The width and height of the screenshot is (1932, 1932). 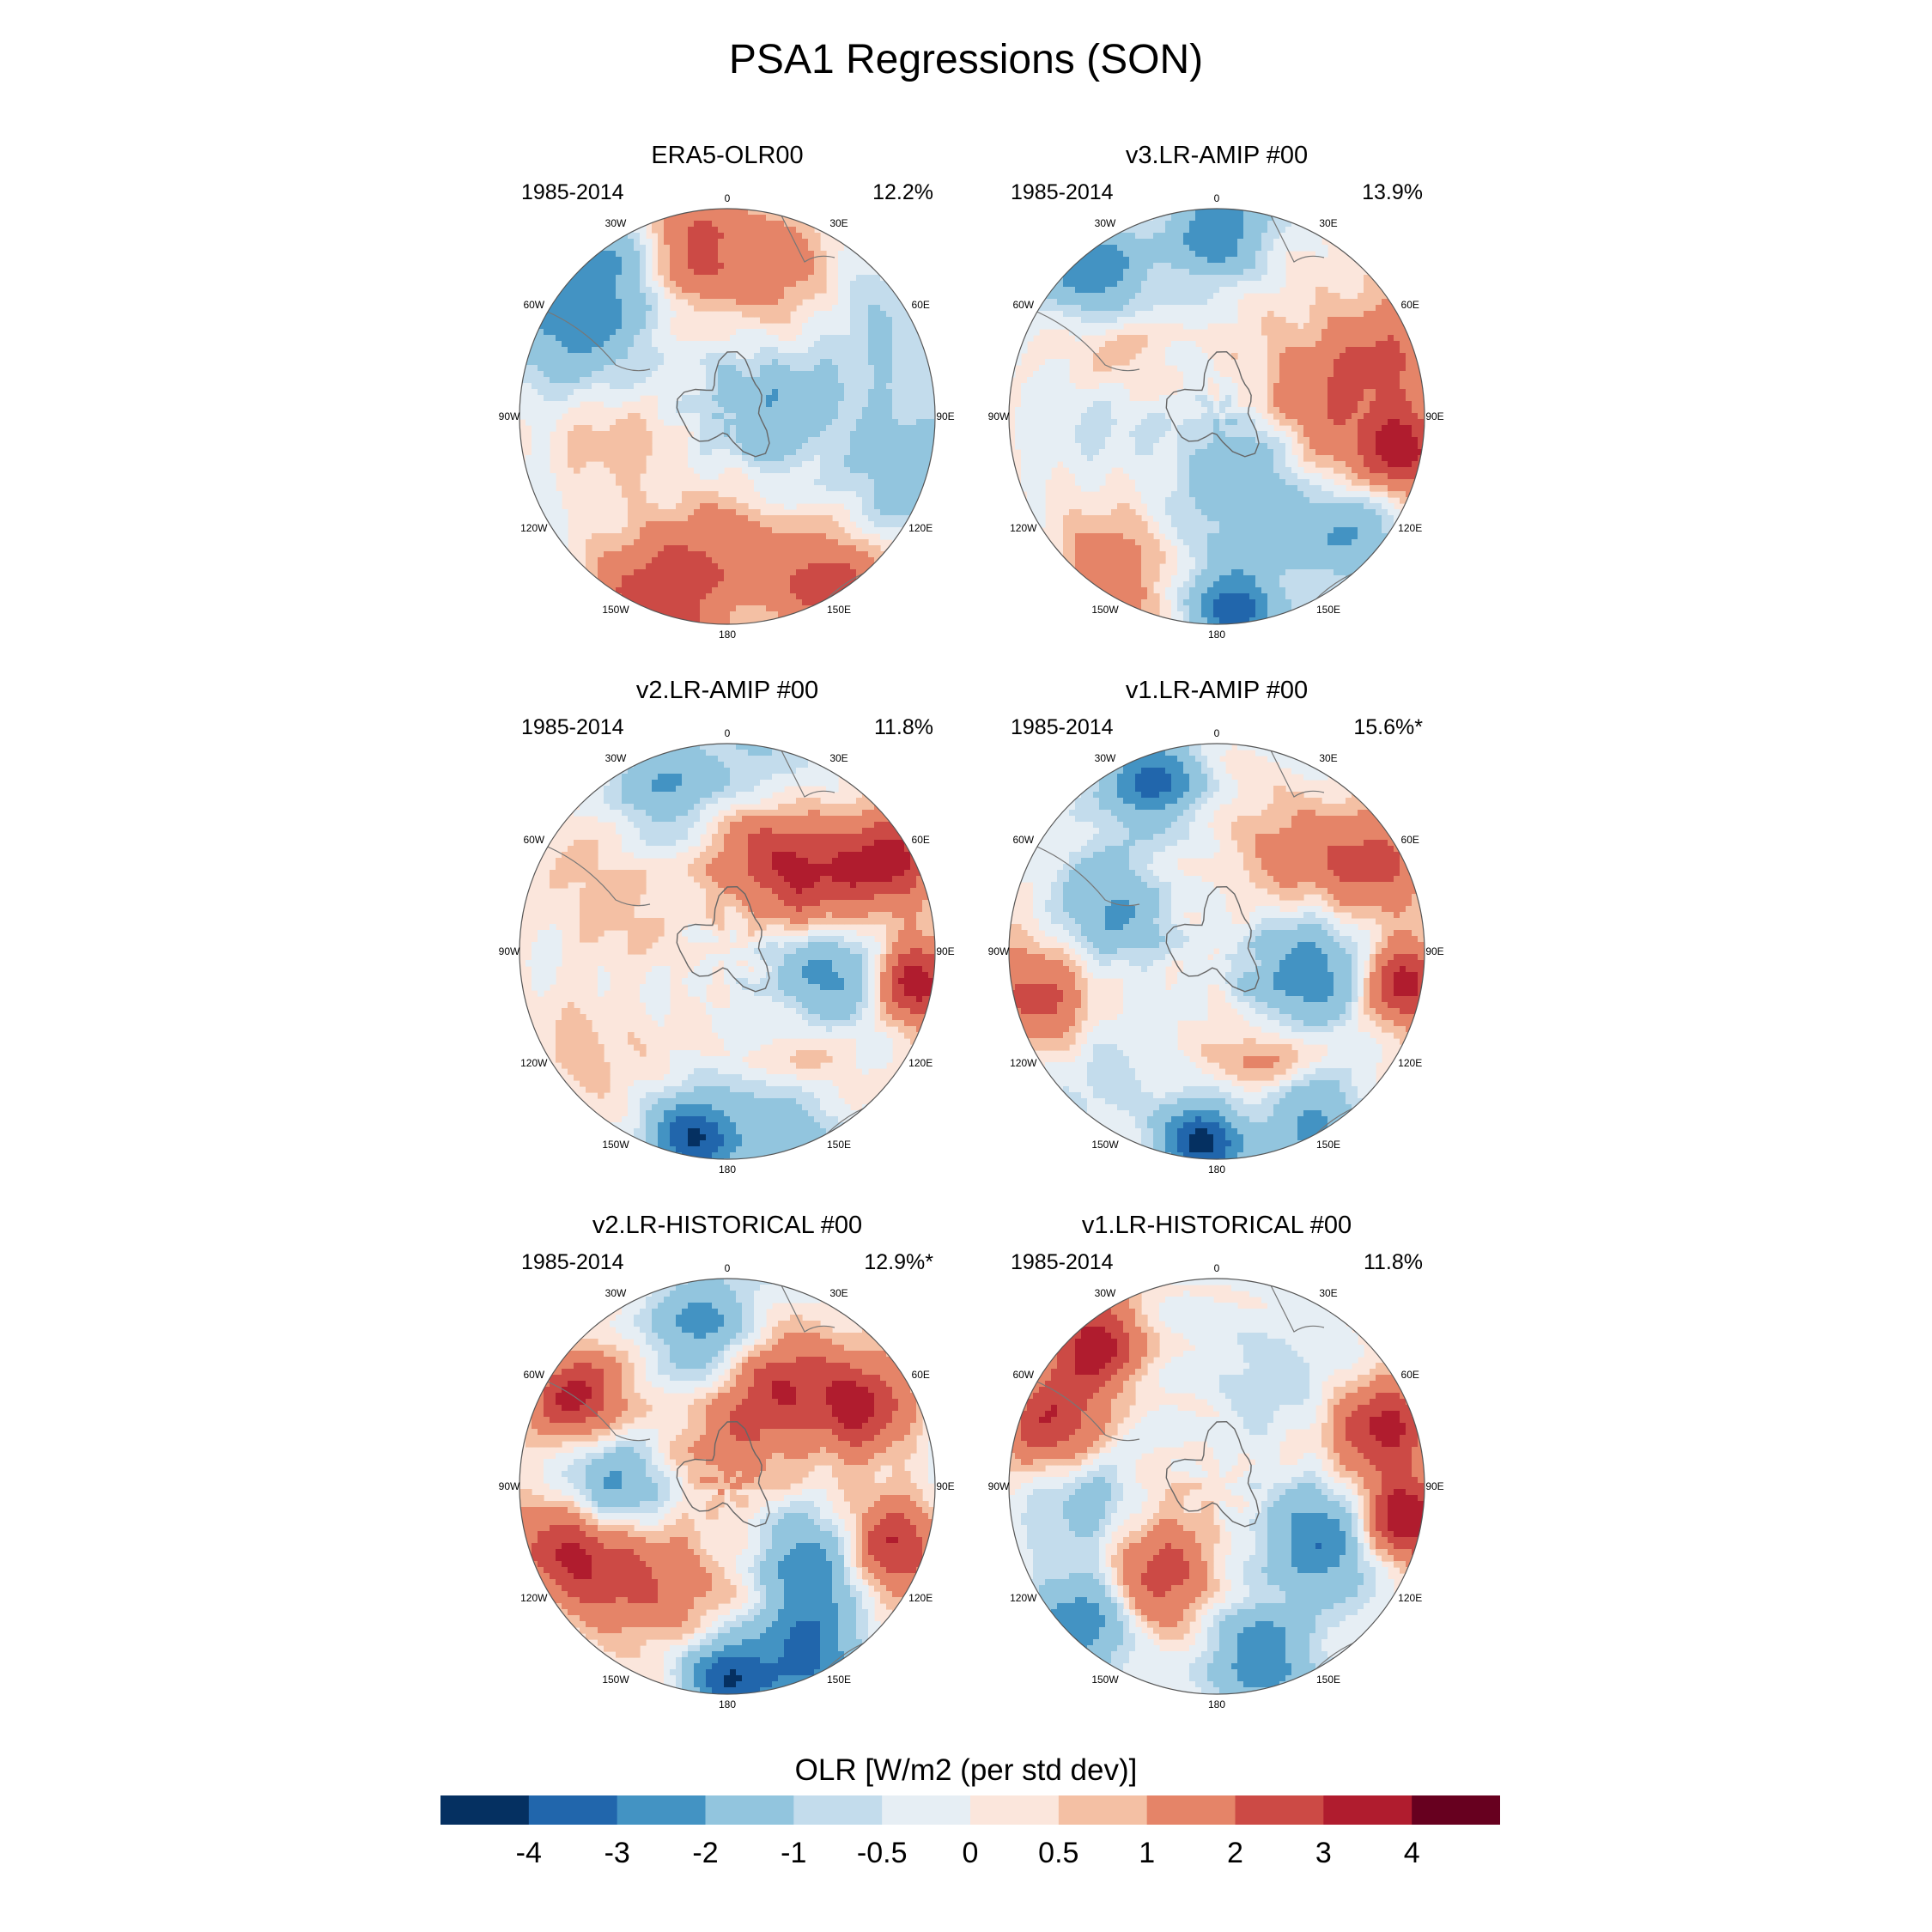 I want to click on panel-variance: 12.2%, so click(x=903, y=192).